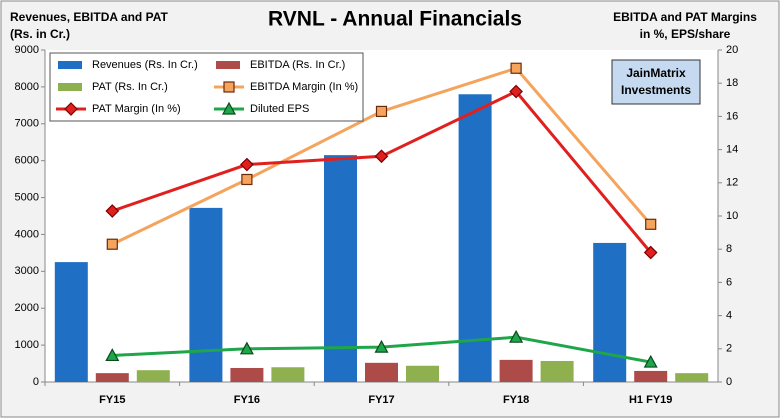 Image resolution: width=780 pixels, height=418 pixels. Describe the element at coordinates (304, 87) in the screenshot. I see `legend-label: EBITDA Margin (In %)` at that location.